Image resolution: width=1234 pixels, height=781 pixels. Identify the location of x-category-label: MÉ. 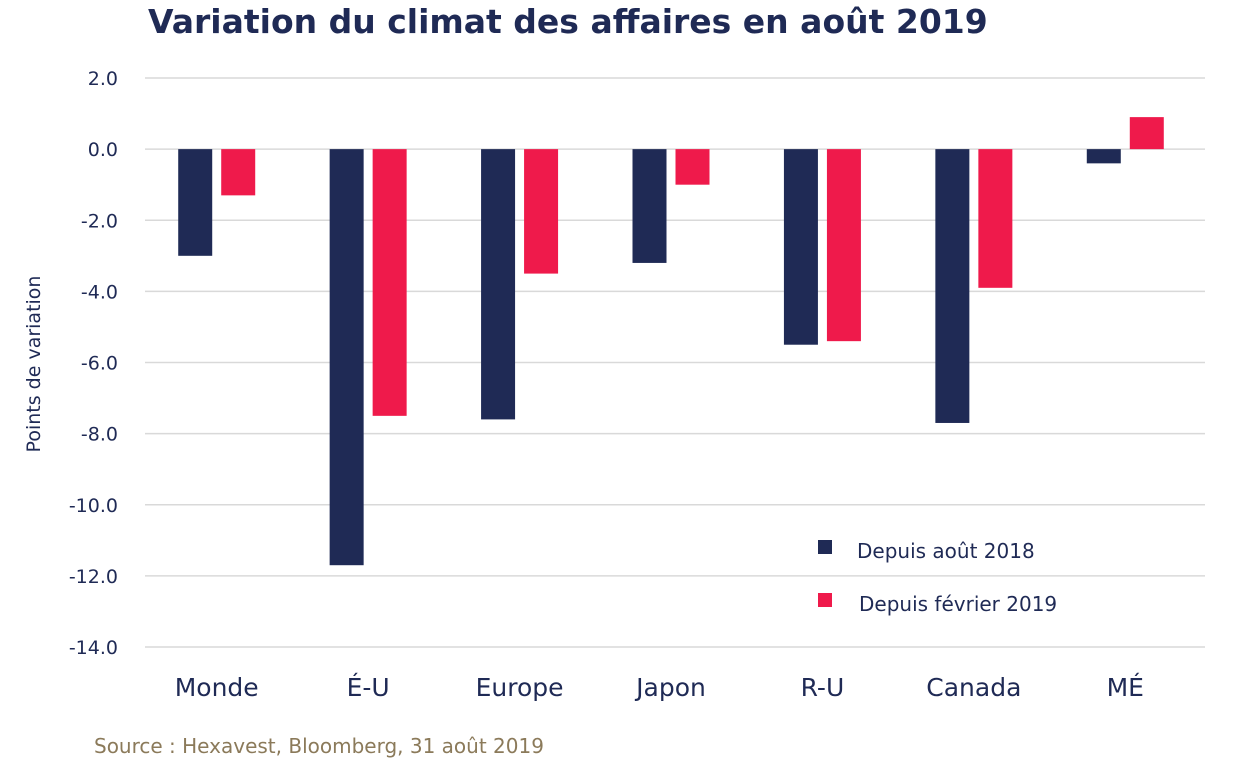
(1125, 687).